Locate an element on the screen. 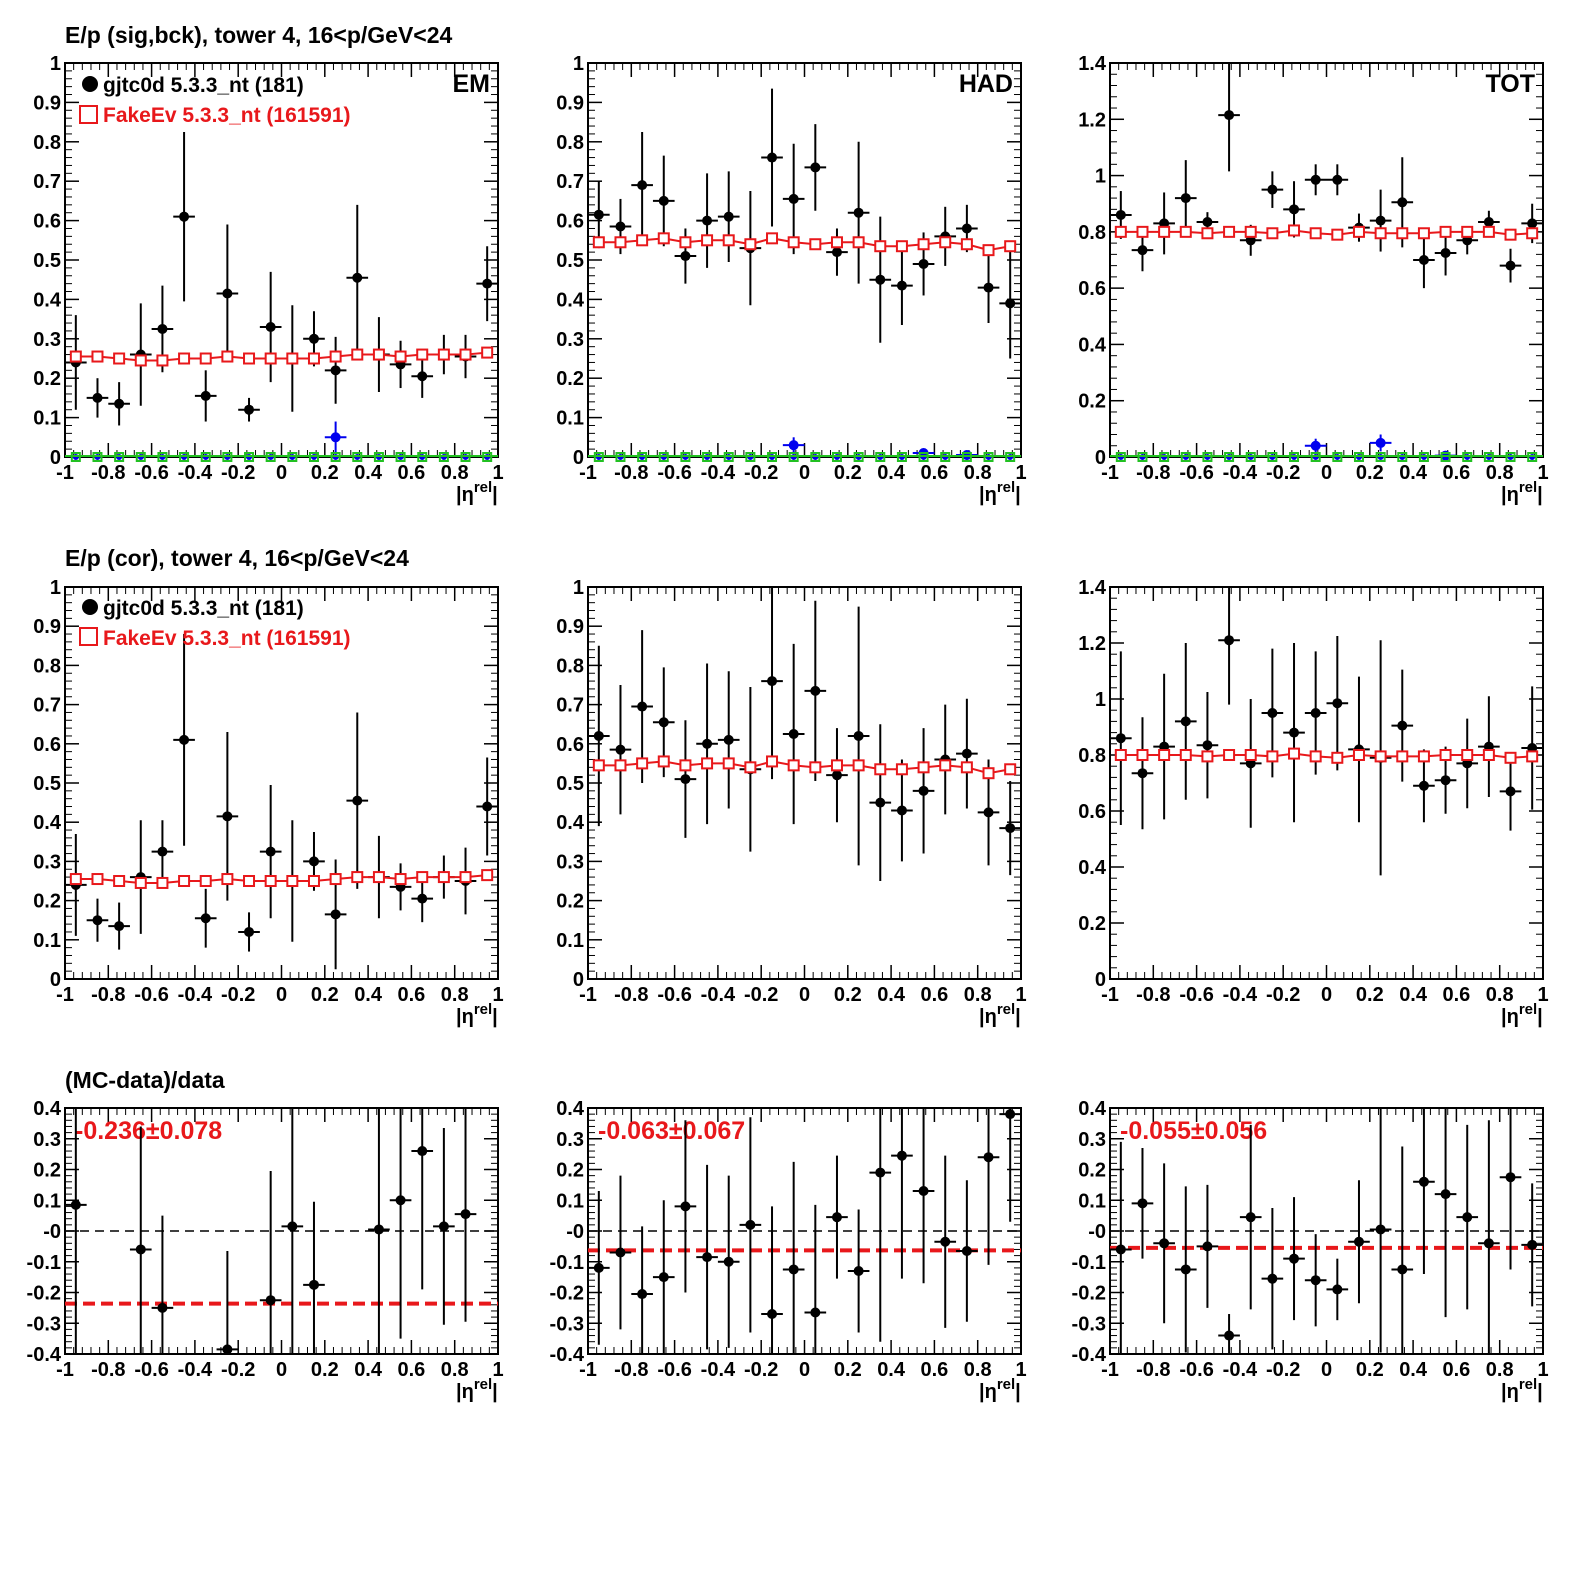 The height and width of the screenshot is (1575, 1575). row-title-0: E/p (sig,bck), tower 4, 16<p/GeV<24 is located at coordinates (259, 35).